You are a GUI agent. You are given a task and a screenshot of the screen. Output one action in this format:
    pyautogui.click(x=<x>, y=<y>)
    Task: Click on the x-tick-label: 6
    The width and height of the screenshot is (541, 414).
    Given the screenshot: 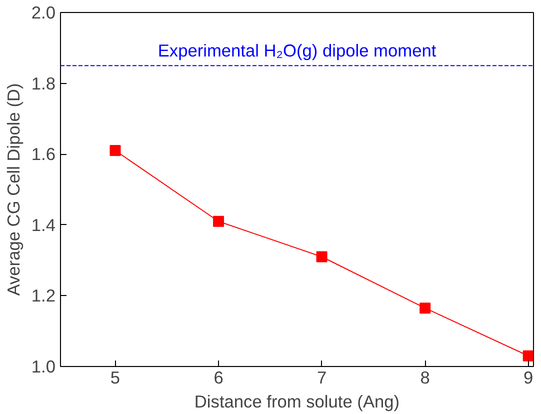 What is the action you would take?
    pyautogui.click(x=219, y=378)
    